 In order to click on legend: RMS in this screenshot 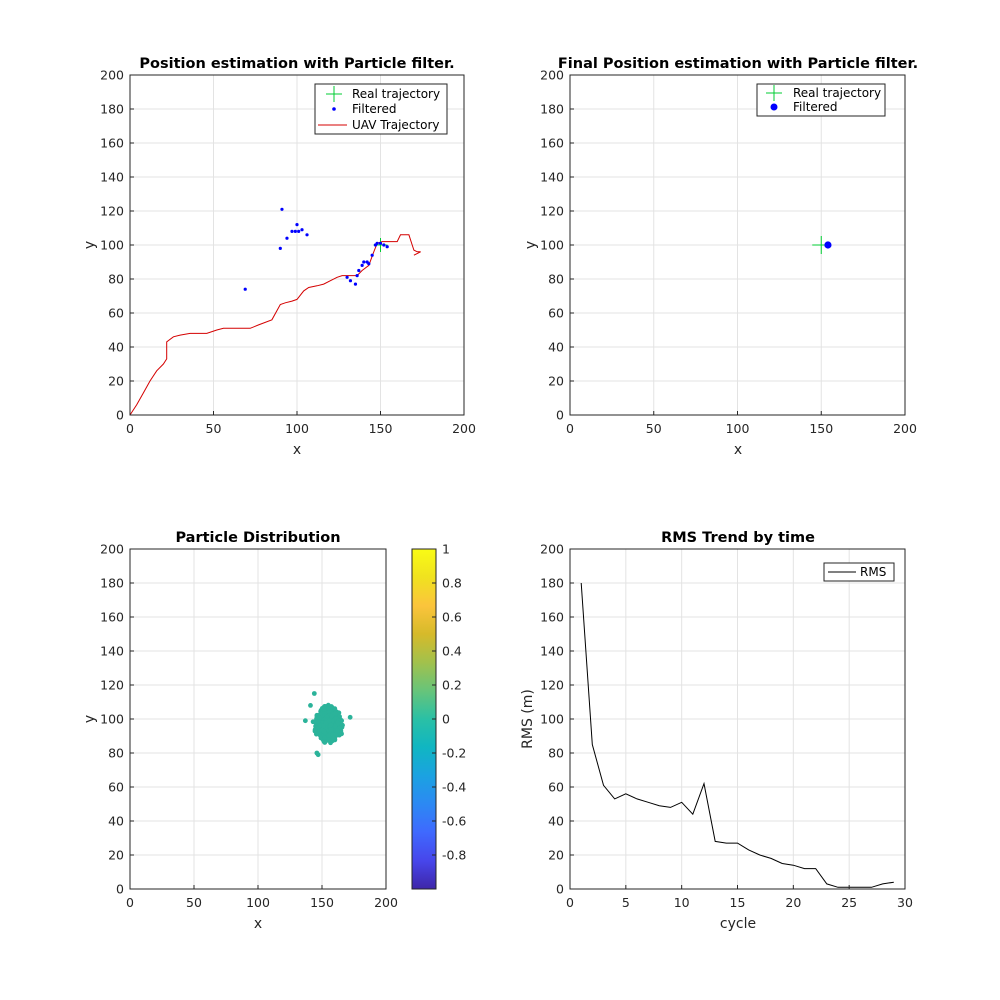, I will do `click(859, 572)`.